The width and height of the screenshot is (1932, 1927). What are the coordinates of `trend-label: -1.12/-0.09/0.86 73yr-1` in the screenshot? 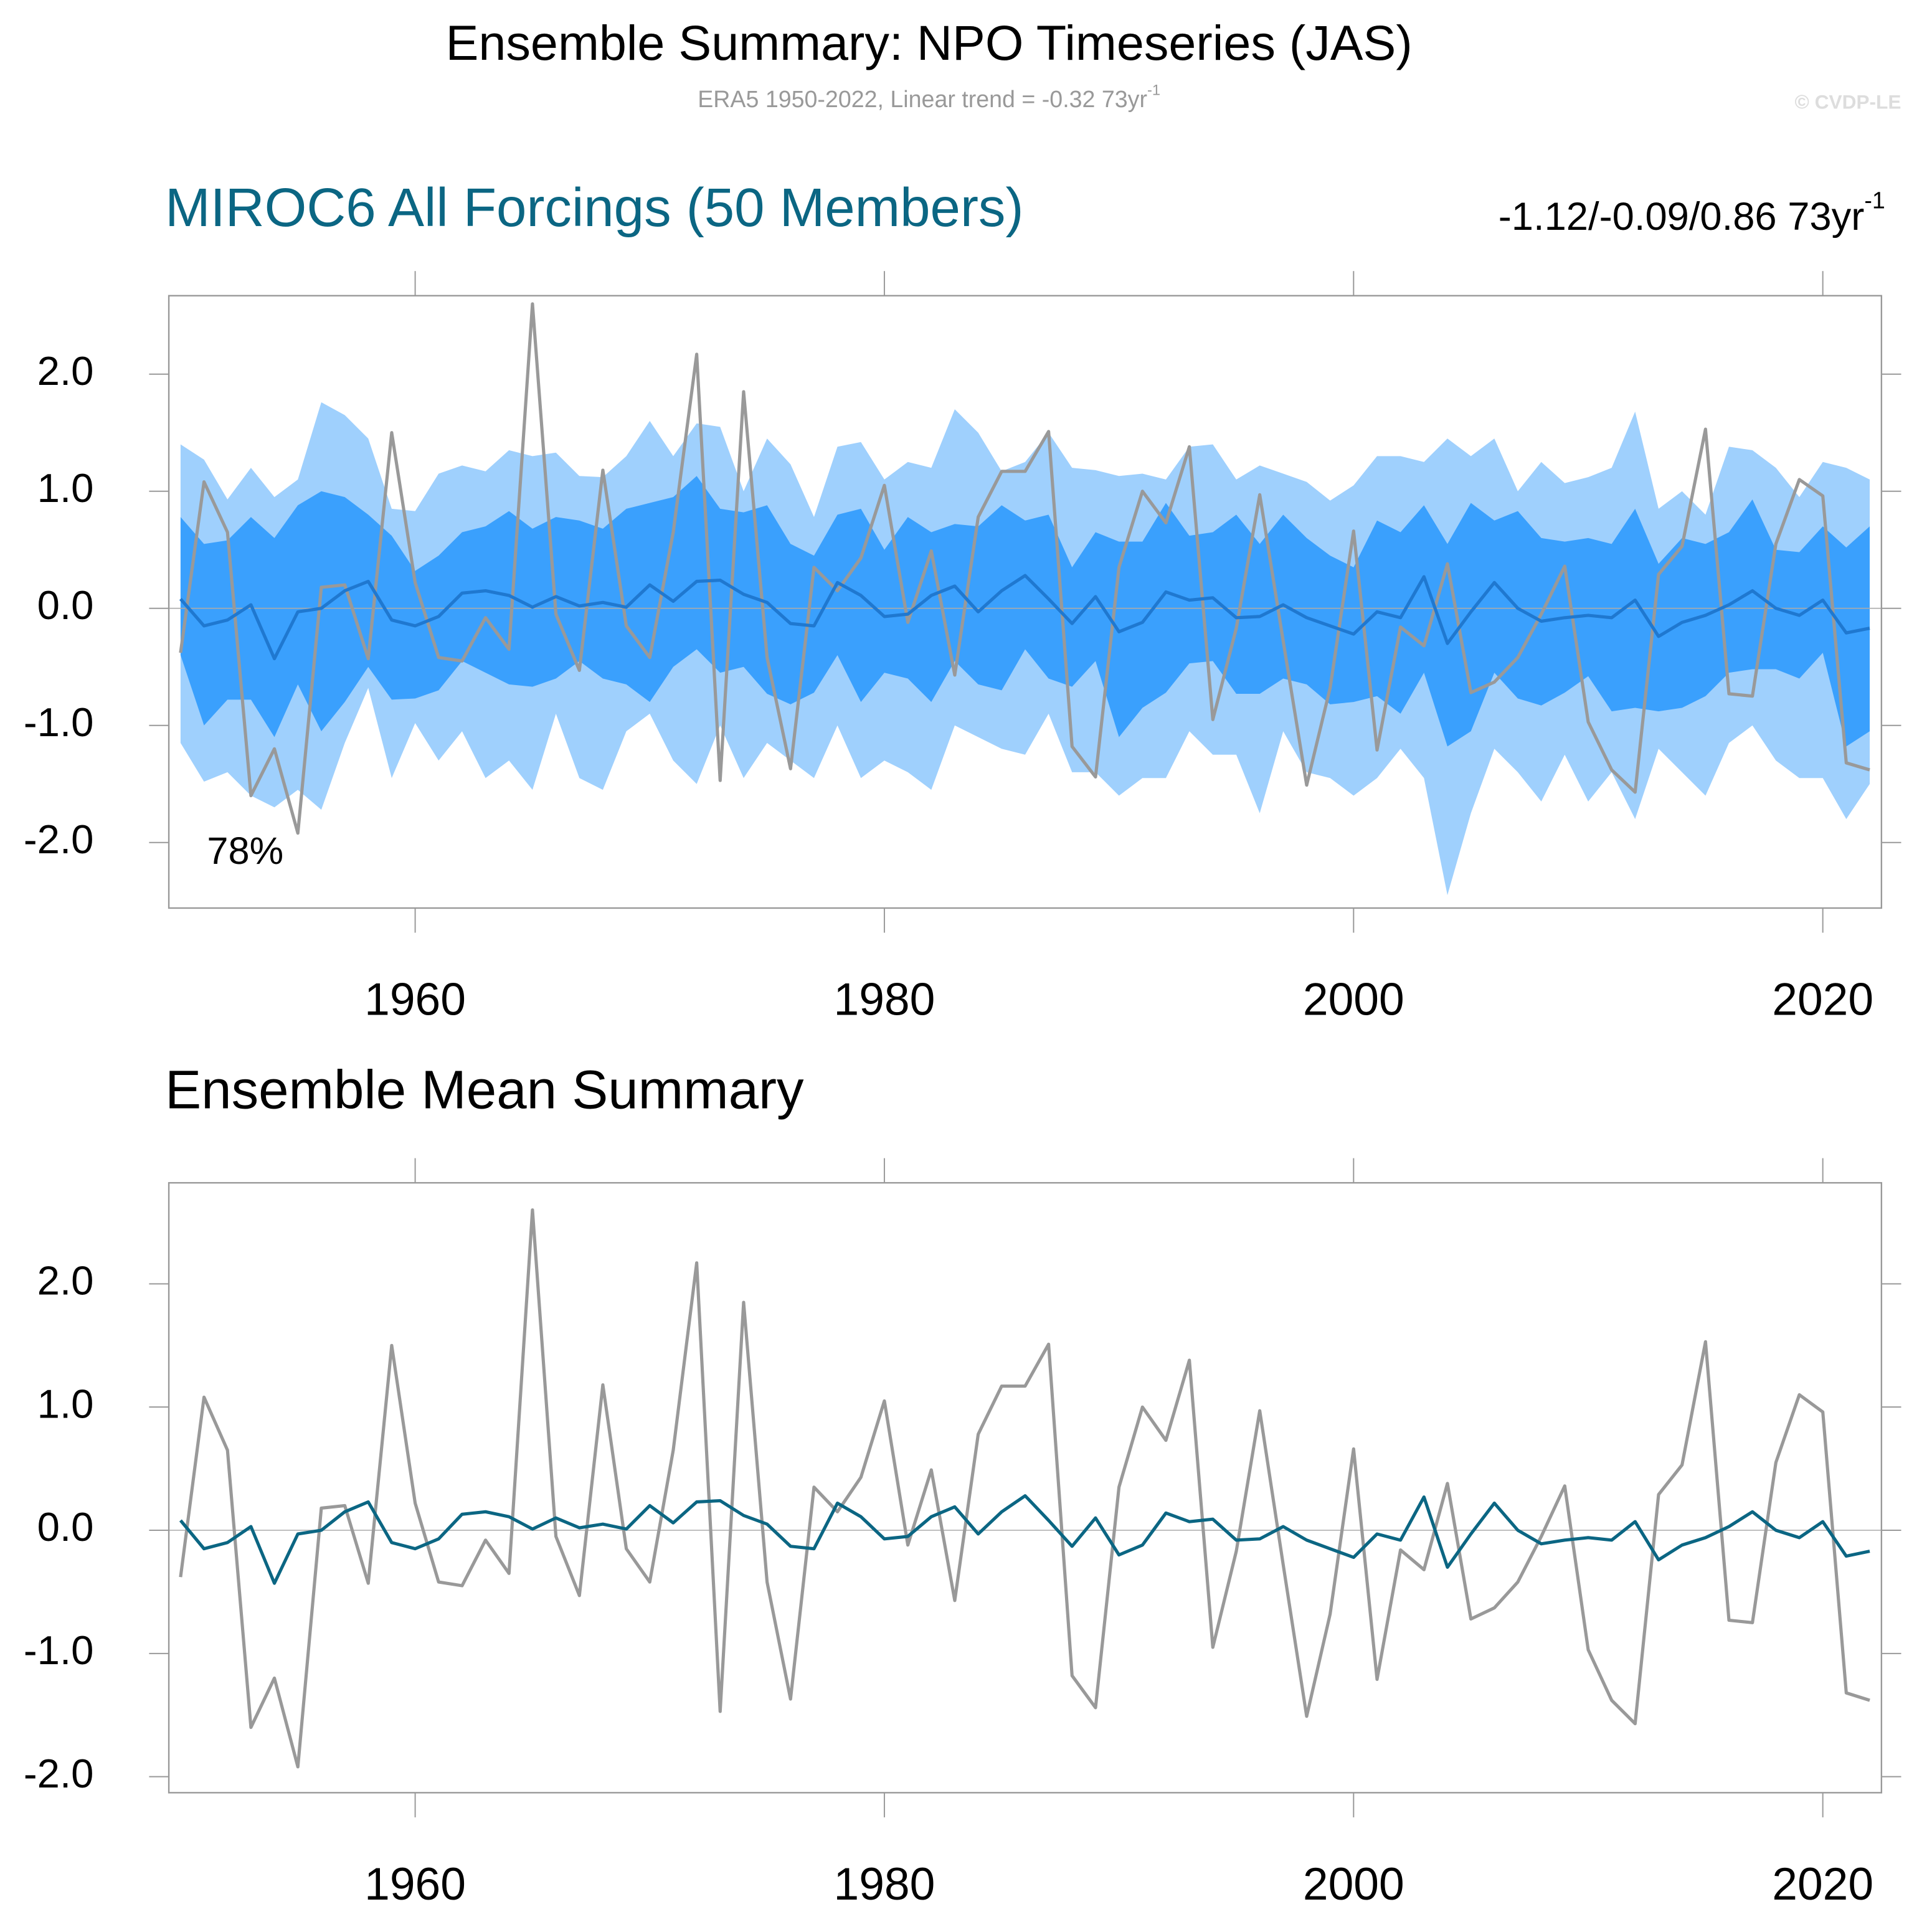 It's located at (1692, 212).